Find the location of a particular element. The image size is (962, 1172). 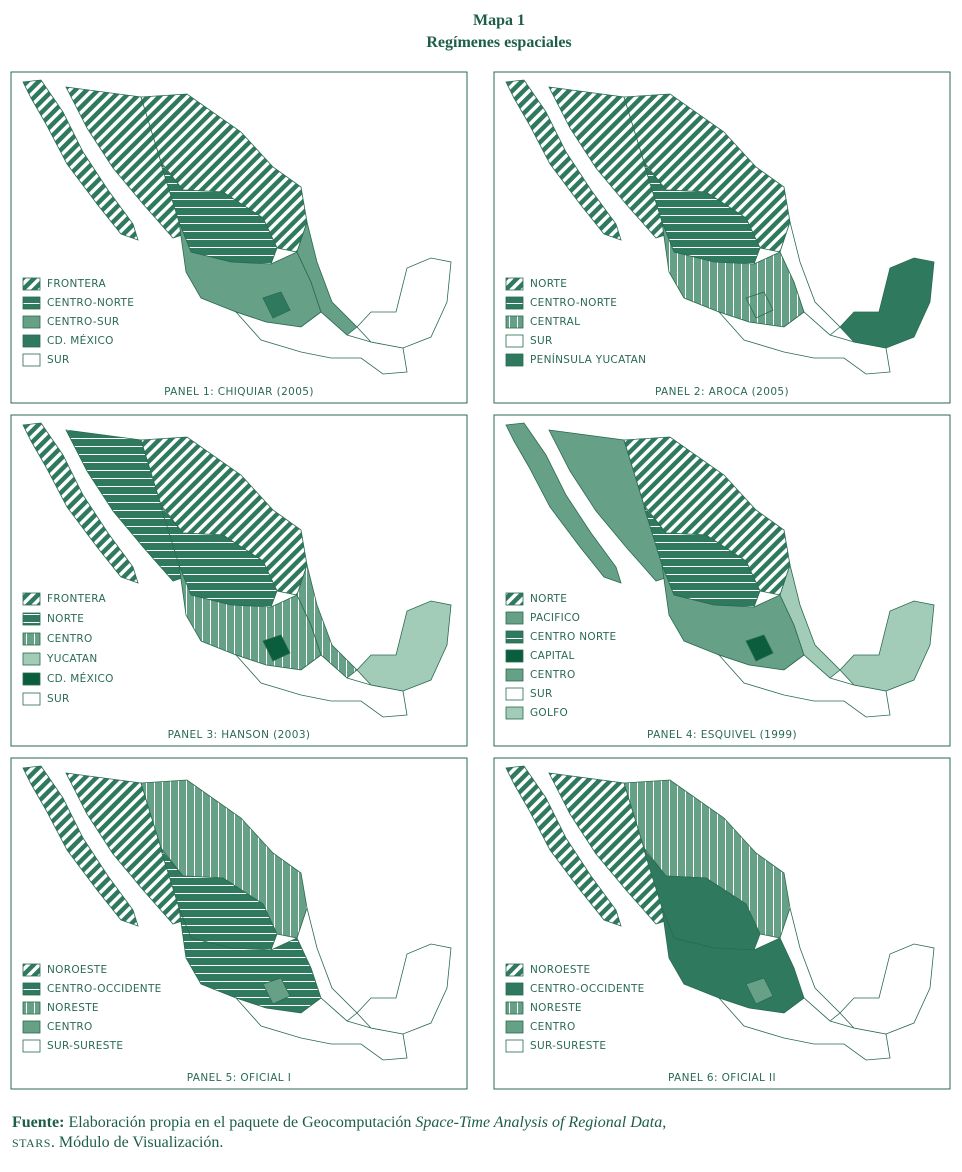

panel-caption: PANEL 1: CHIQUIAR (2005) is located at coordinates (239, 392).